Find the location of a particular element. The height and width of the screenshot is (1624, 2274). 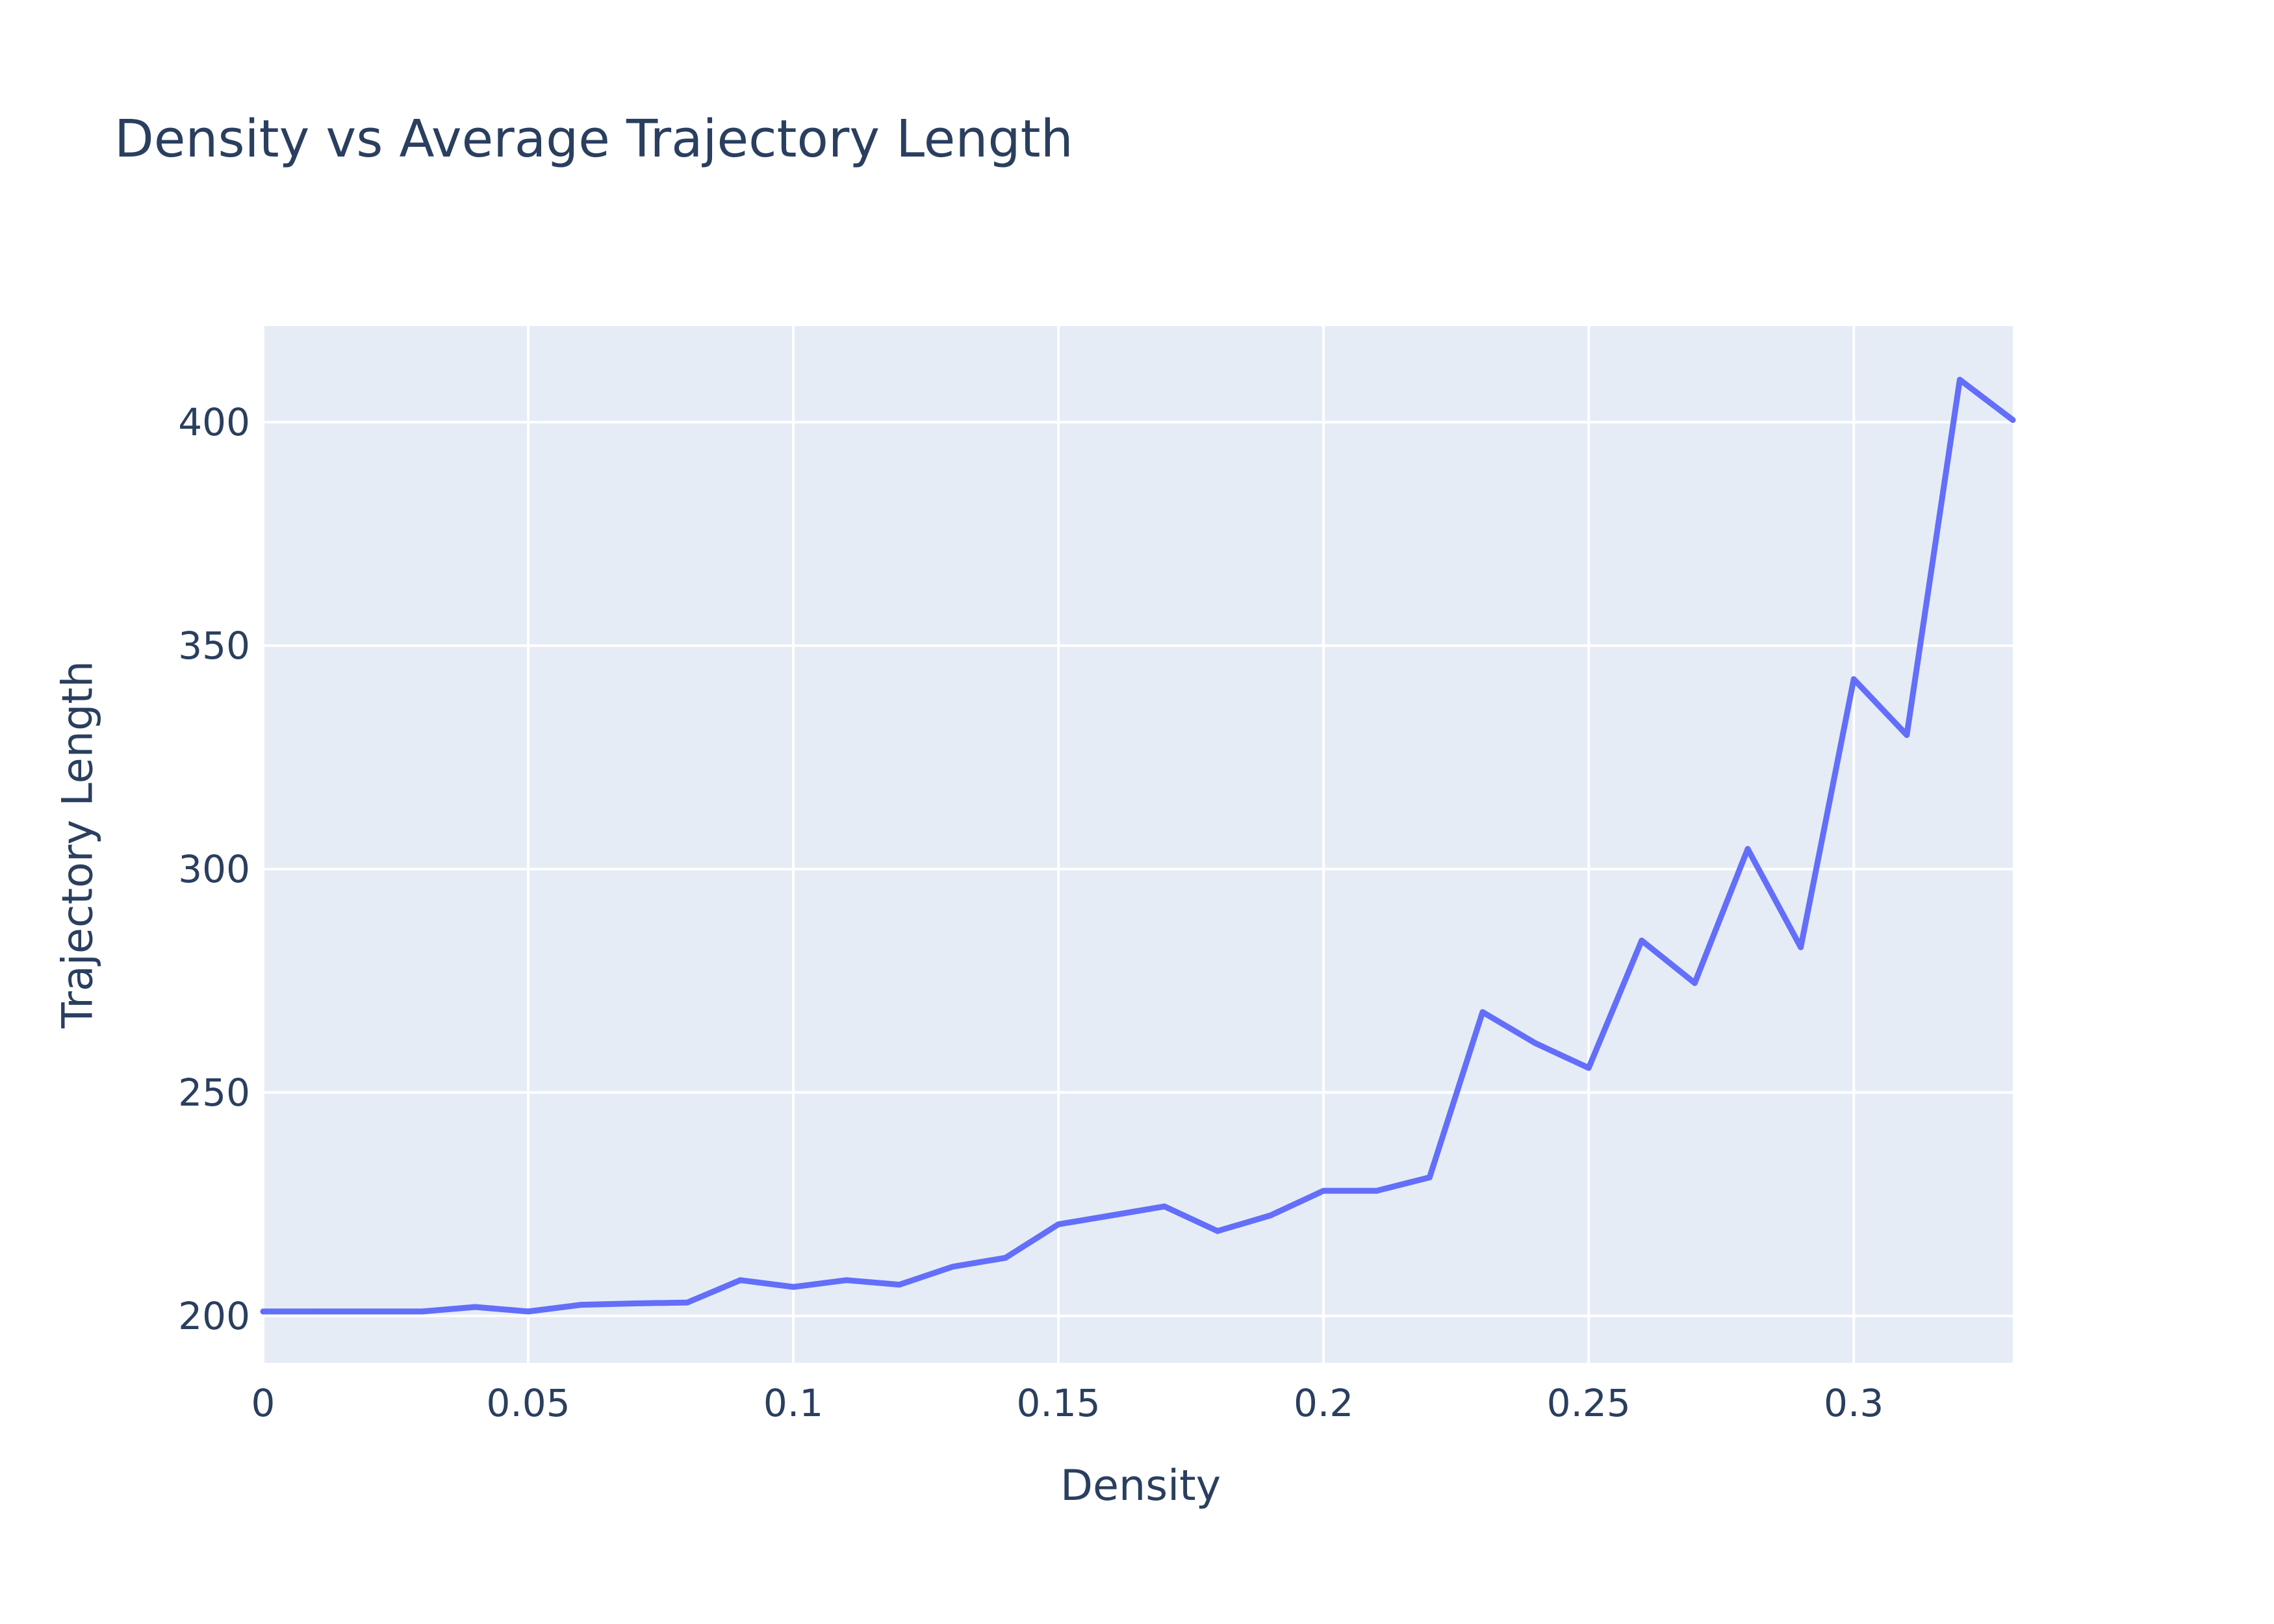

x-tick-label: 0.15 is located at coordinates (1059, 1403).